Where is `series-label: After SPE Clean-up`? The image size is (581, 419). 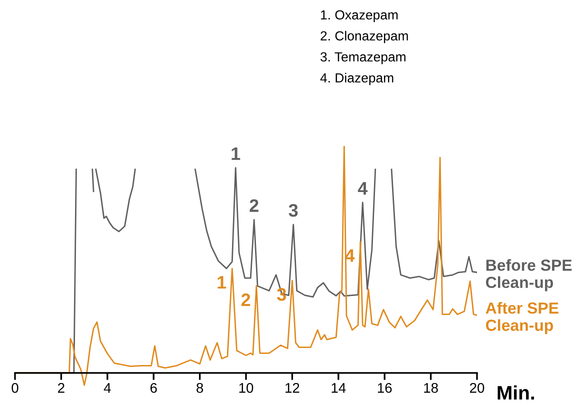
series-label: After SPE Clean-up is located at coordinates (522, 318).